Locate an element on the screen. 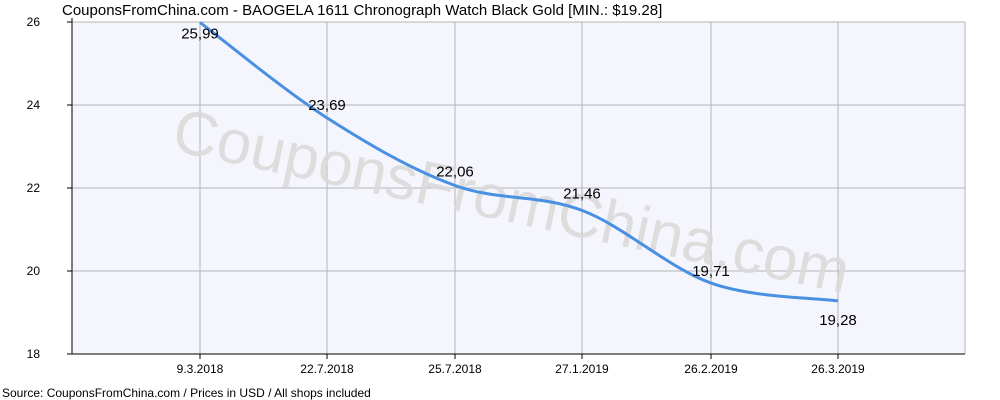 The width and height of the screenshot is (1000, 400). x-tick-label: 26.2.2019 is located at coordinates (711, 369).